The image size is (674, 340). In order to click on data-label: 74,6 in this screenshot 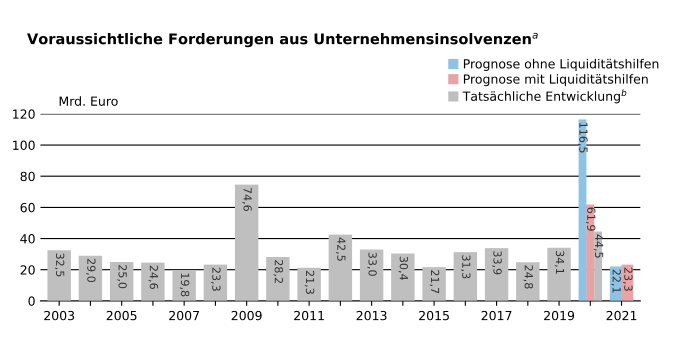, I will do `click(247, 200)`.